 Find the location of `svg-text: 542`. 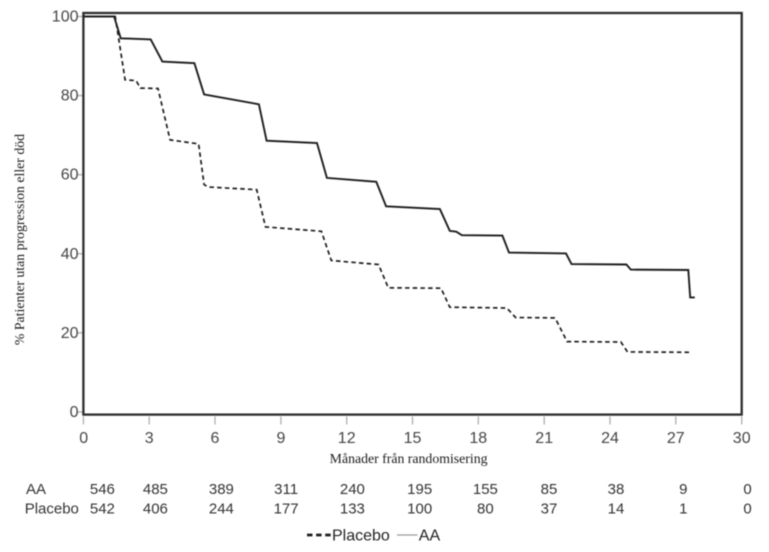

svg-text: 542 is located at coordinates (102, 509).